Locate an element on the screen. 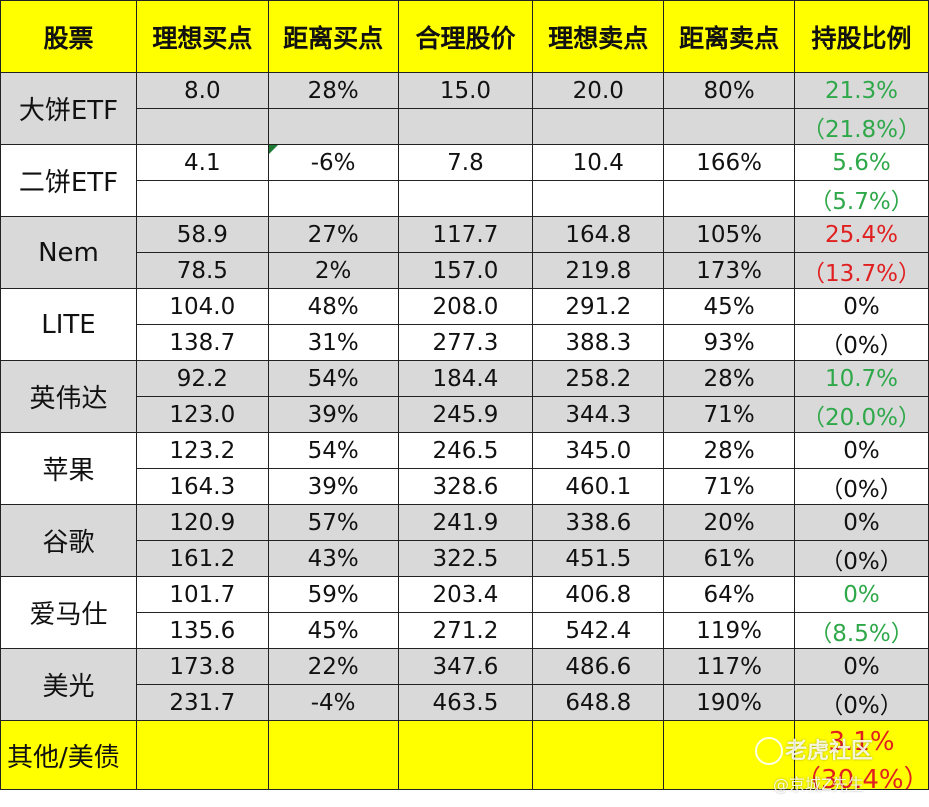  holding-ratio-cell: 10.7% is located at coordinates (861, 378).